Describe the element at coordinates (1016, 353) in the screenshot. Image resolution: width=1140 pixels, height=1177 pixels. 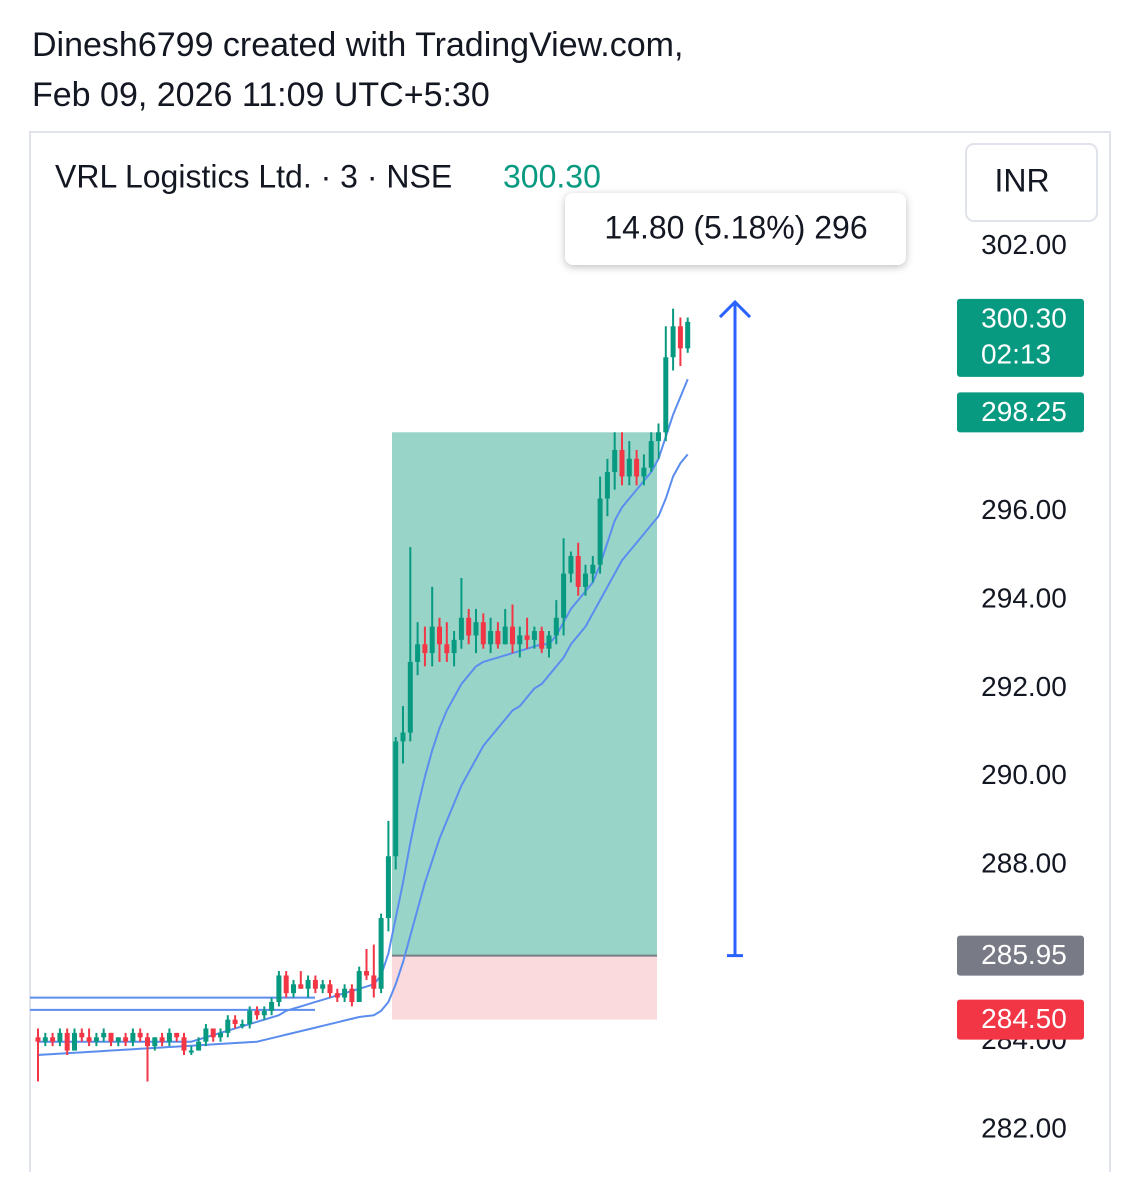
I see `price-label-countdown: 02:13` at that location.